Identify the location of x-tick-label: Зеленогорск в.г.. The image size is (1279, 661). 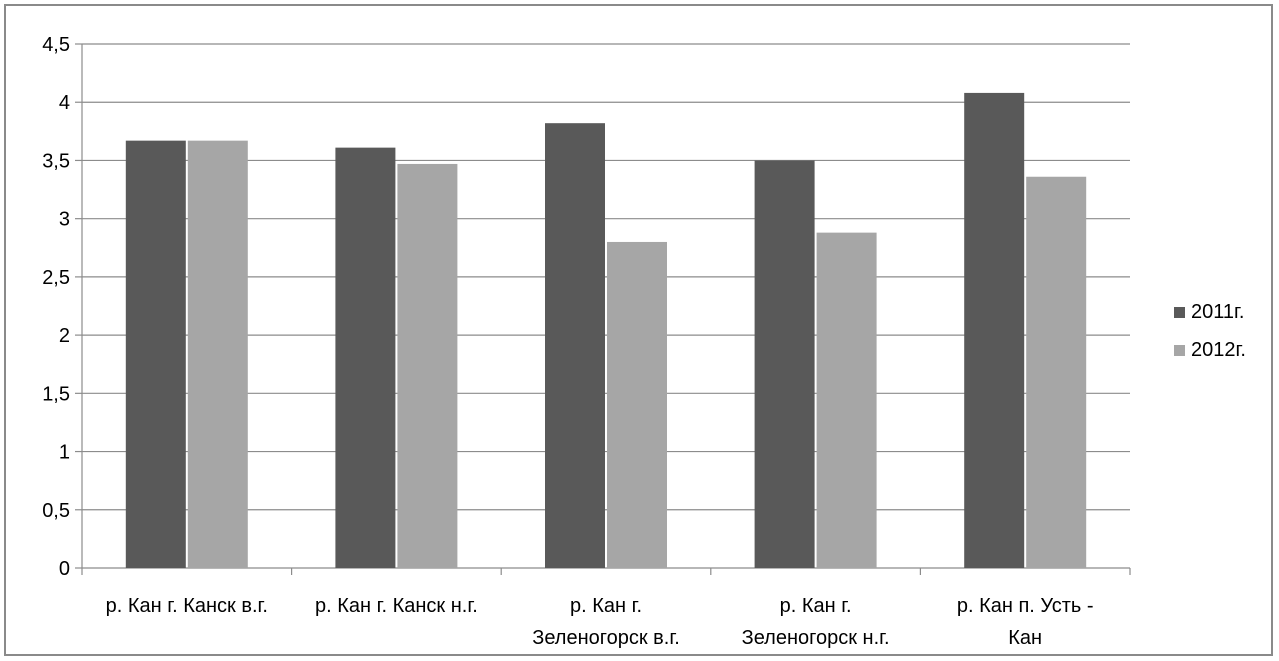
(606, 638).